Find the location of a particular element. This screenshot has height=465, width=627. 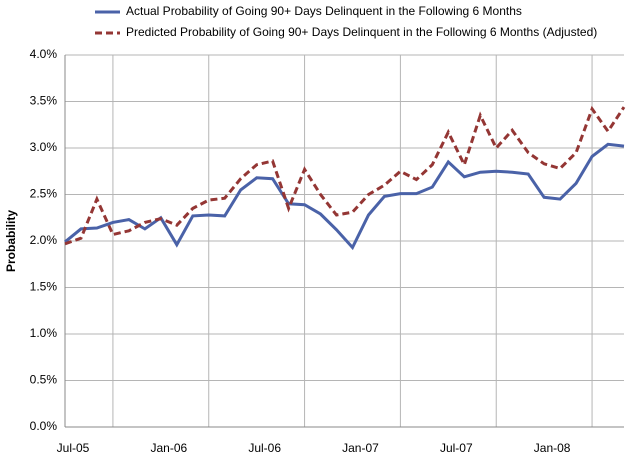

x-tick-label: Jul-06 is located at coordinates (264, 448).